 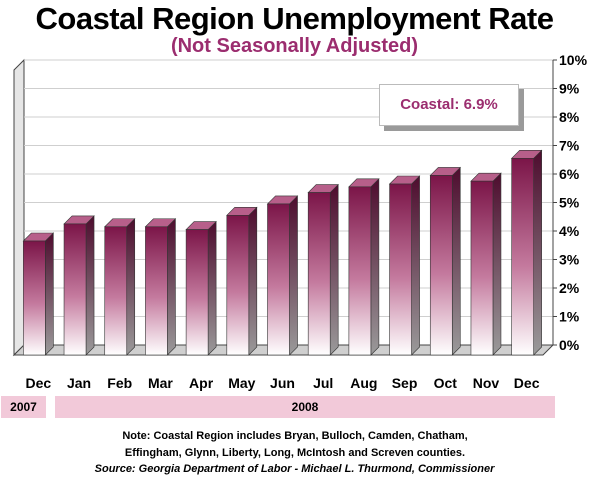 What do you see at coordinates (19, 207) in the screenshot?
I see `plot-left-wall` at bounding box center [19, 207].